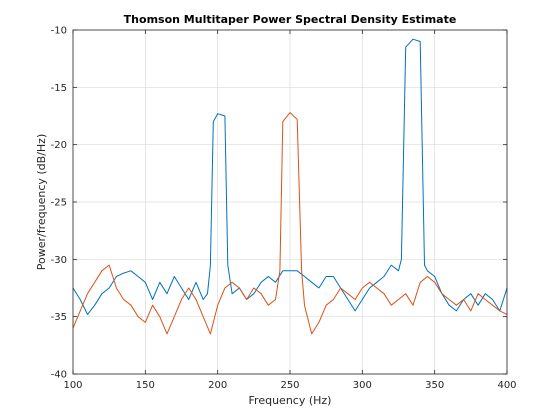 The height and width of the screenshot is (420, 560). Describe the element at coordinates (41, 202) in the screenshot. I see `y-axis-label: Power/frequency (dB/Hz)` at that location.